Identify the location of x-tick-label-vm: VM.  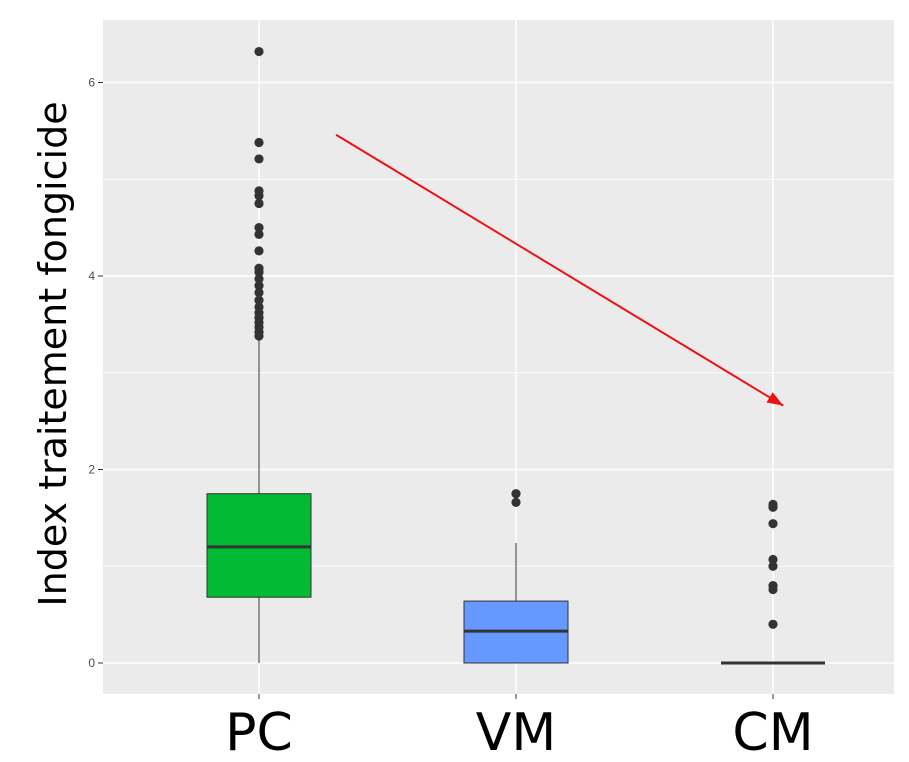
(516, 732).